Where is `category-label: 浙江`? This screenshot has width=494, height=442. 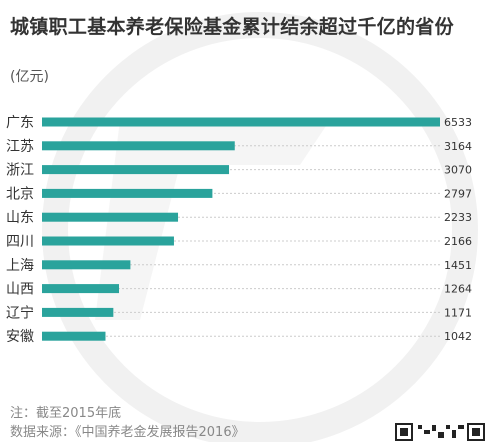 category-label: 浙江 is located at coordinates (20, 171).